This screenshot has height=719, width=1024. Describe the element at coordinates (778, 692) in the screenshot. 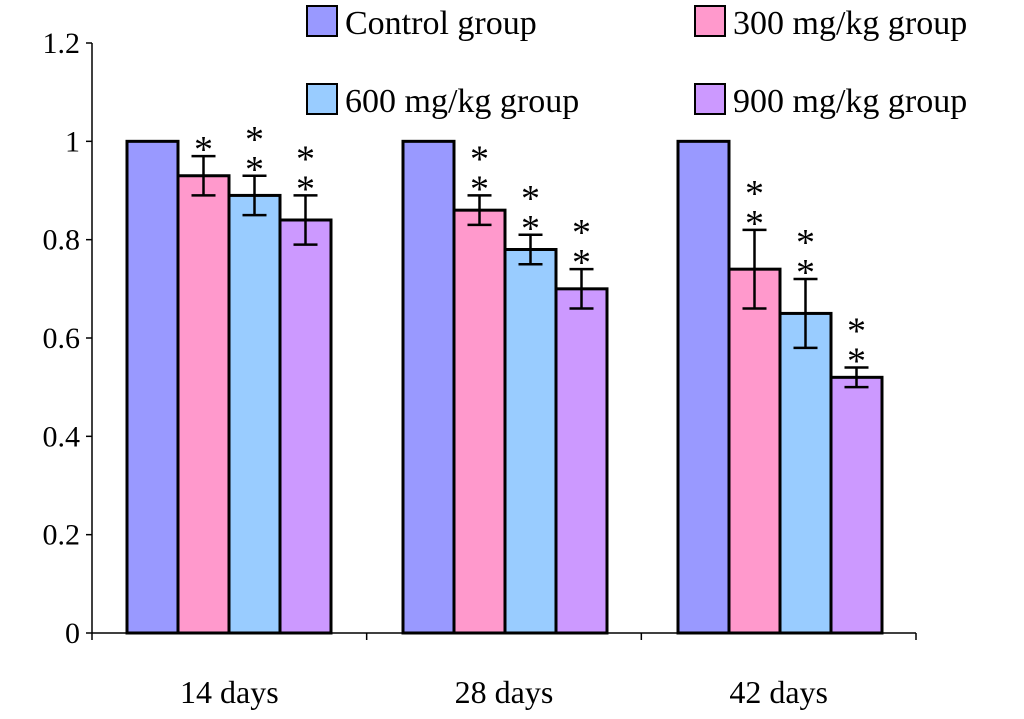

I see `x-category-label: 42 days` at that location.